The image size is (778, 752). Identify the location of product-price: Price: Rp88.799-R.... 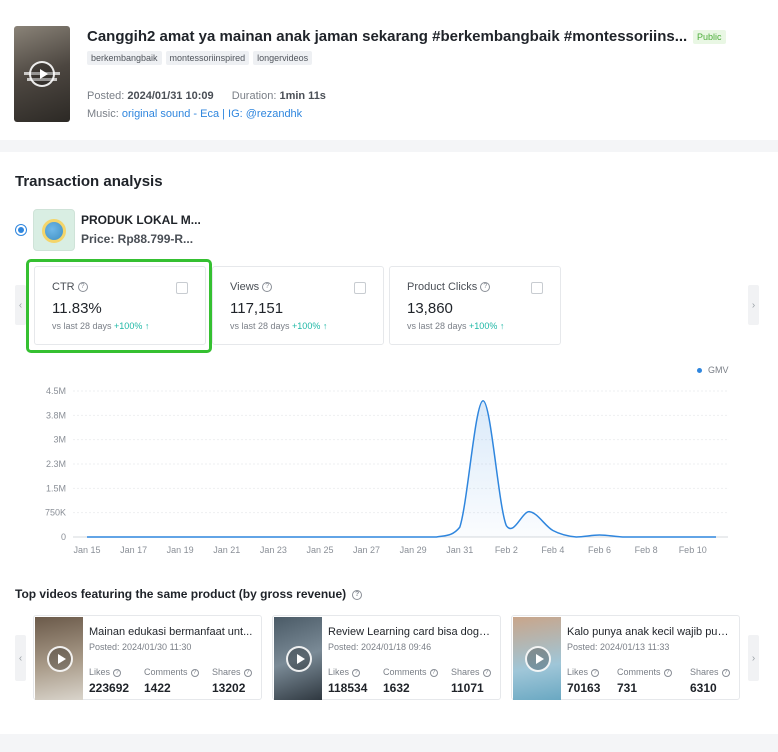
(137, 239).